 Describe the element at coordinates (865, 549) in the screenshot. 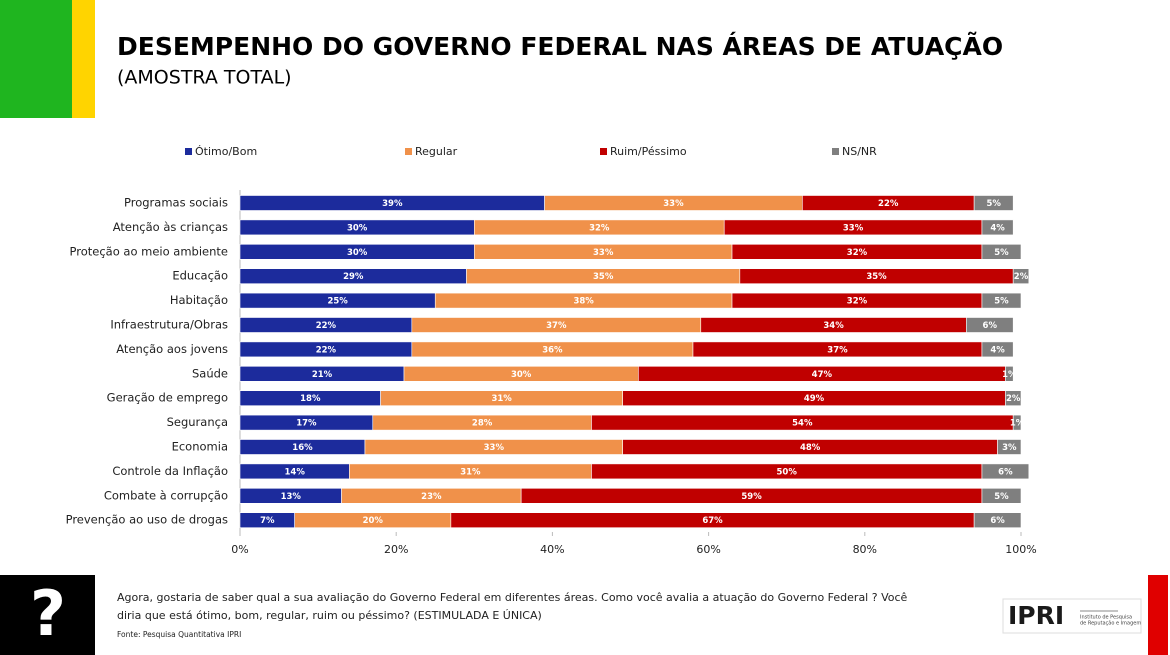

I see `x-tick-label: 80%` at that location.